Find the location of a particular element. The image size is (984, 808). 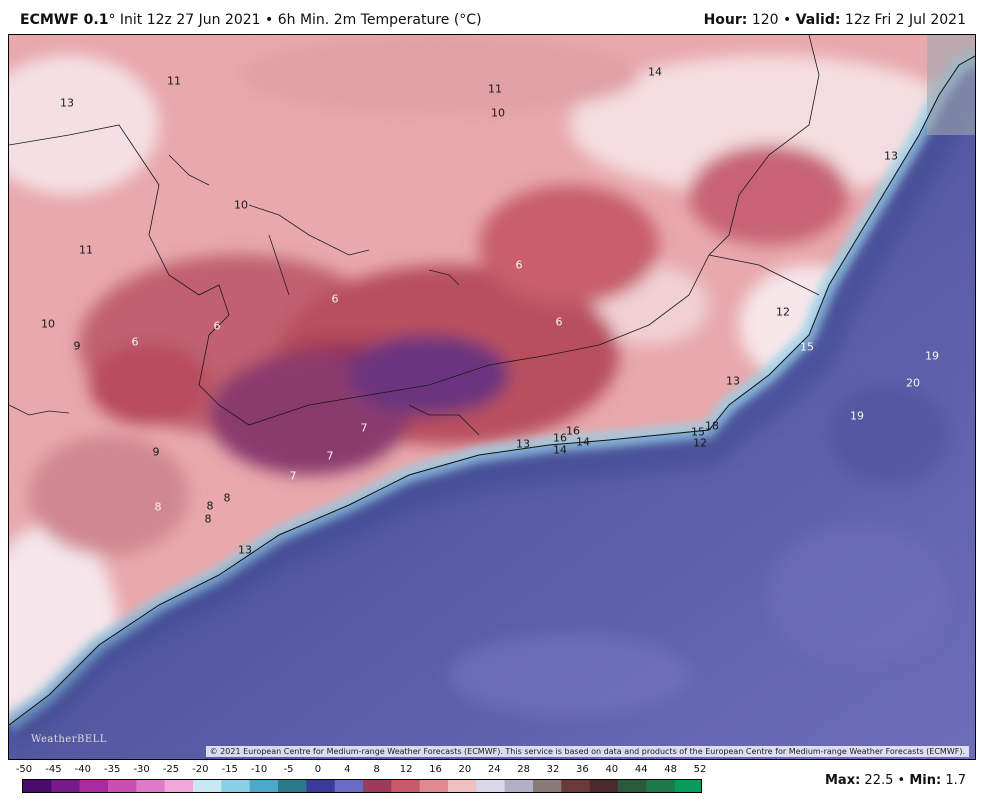

temp-label: 20 is located at coordinates (913, 383).